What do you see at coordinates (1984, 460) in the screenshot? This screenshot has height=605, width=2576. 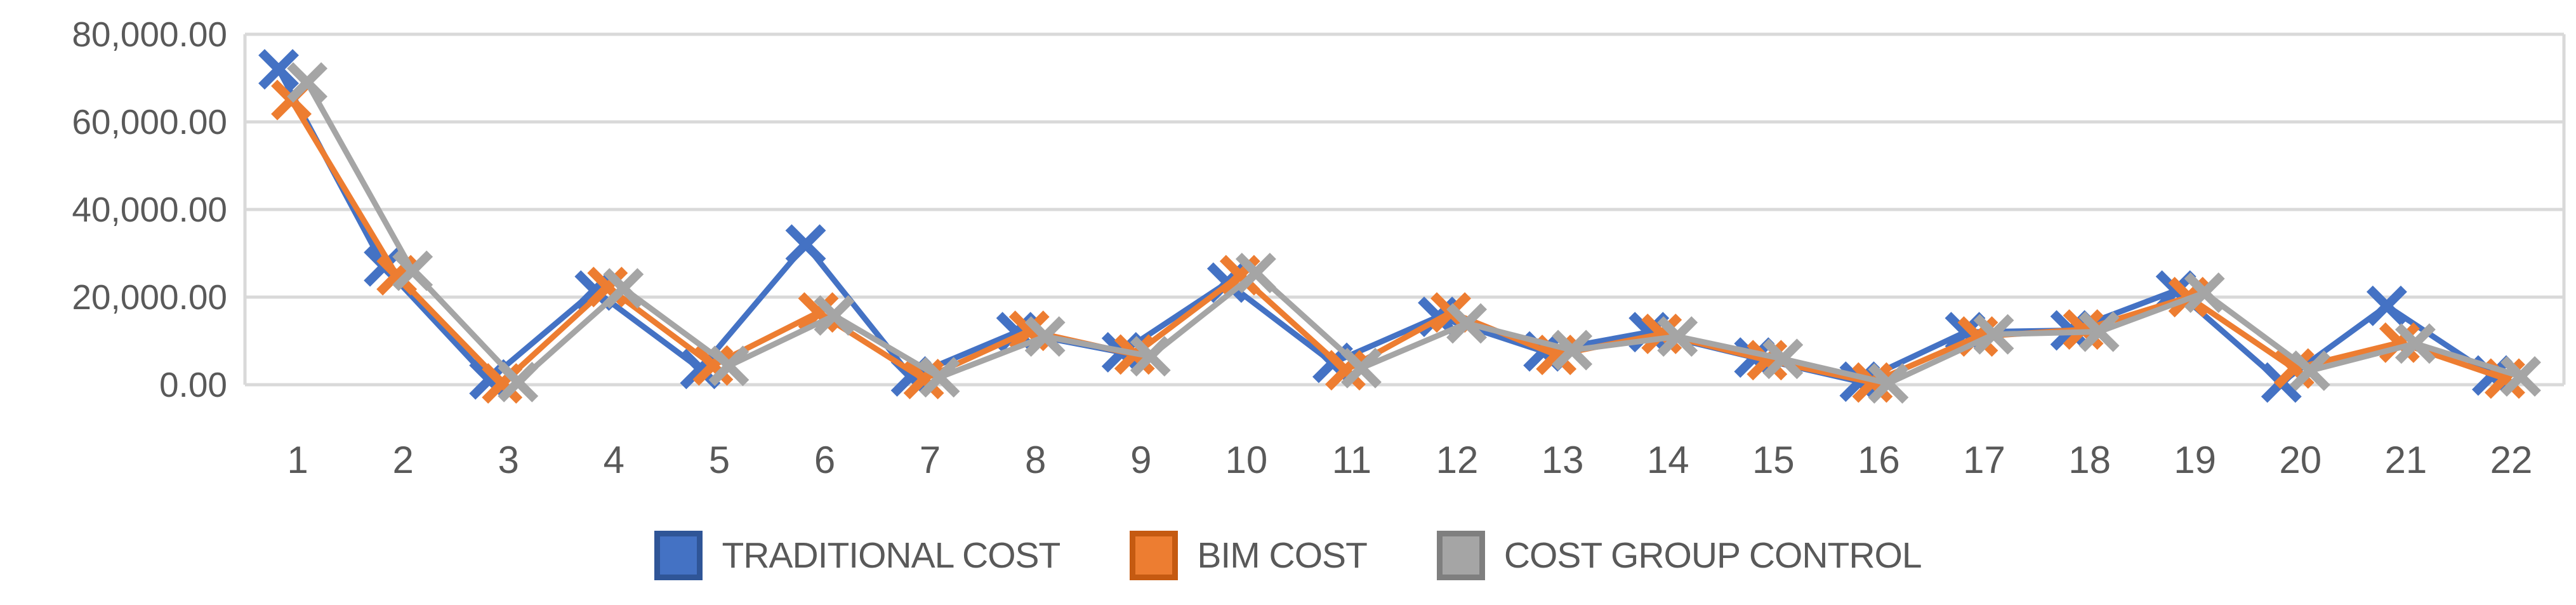 I see `x-axis-tick-label: 17` at bounding box center [1984, 460].